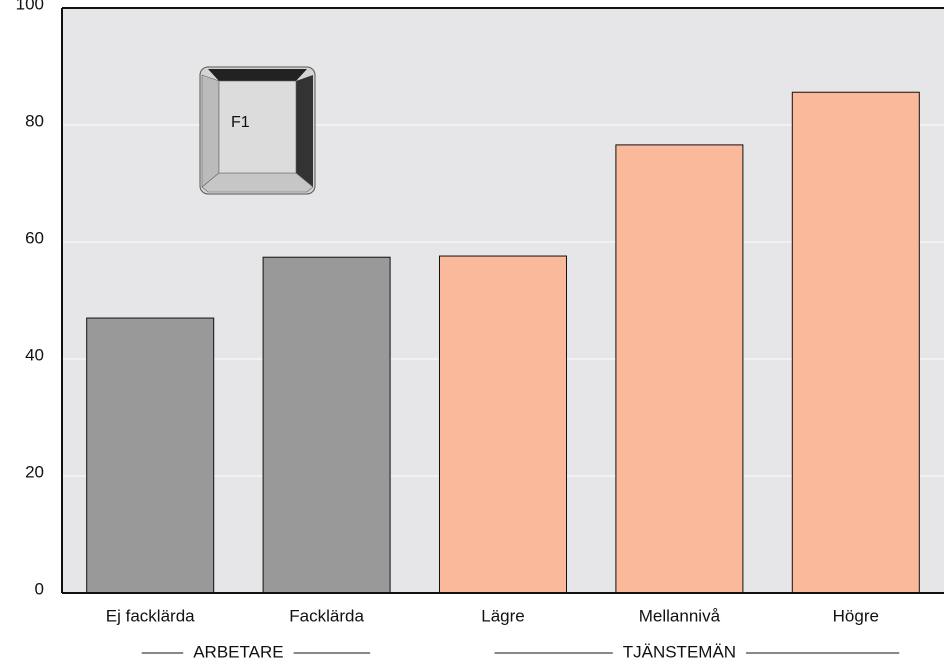 The image size is (944, 668). Describe the element at coordinates (34, 120) in the screenshot. I see `y-tick-label: 80` at that location.